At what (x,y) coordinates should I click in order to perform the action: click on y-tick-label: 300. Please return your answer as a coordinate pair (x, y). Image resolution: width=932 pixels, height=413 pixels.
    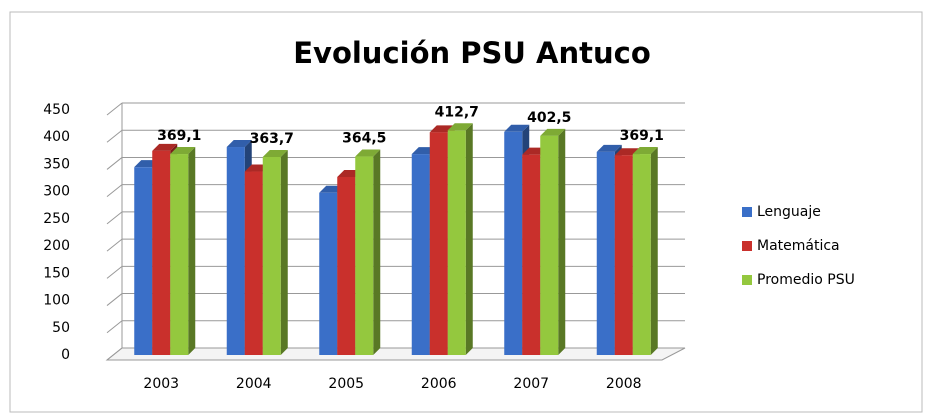
    Looking at the image, I should click on (56, 192).